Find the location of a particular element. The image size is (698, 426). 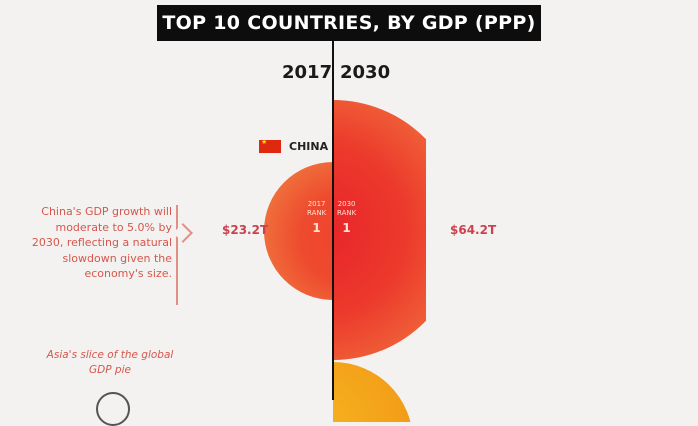

bracket-line is located at coordinates (177, 255).